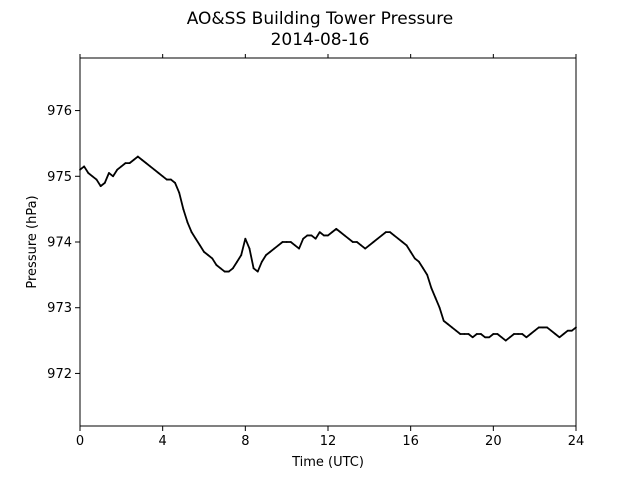 The height and width of the screenshot is (480, 640). Describe the element at coordinates (320, 40) in the screenshot. I see `chart-subtitle: 2014-08-16` at that location.